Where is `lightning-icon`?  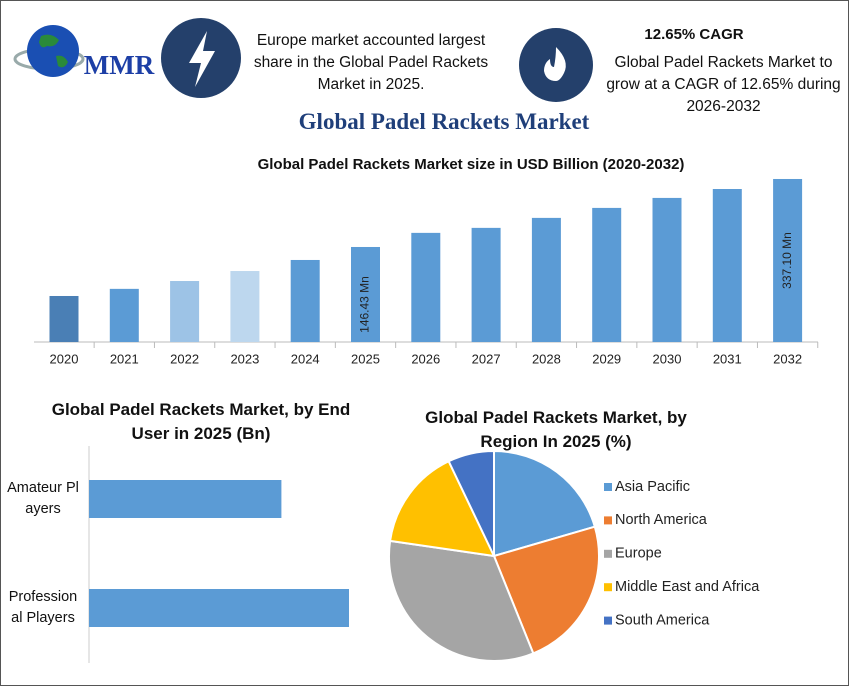 lightning-icon is located at coordinates (201, 58).